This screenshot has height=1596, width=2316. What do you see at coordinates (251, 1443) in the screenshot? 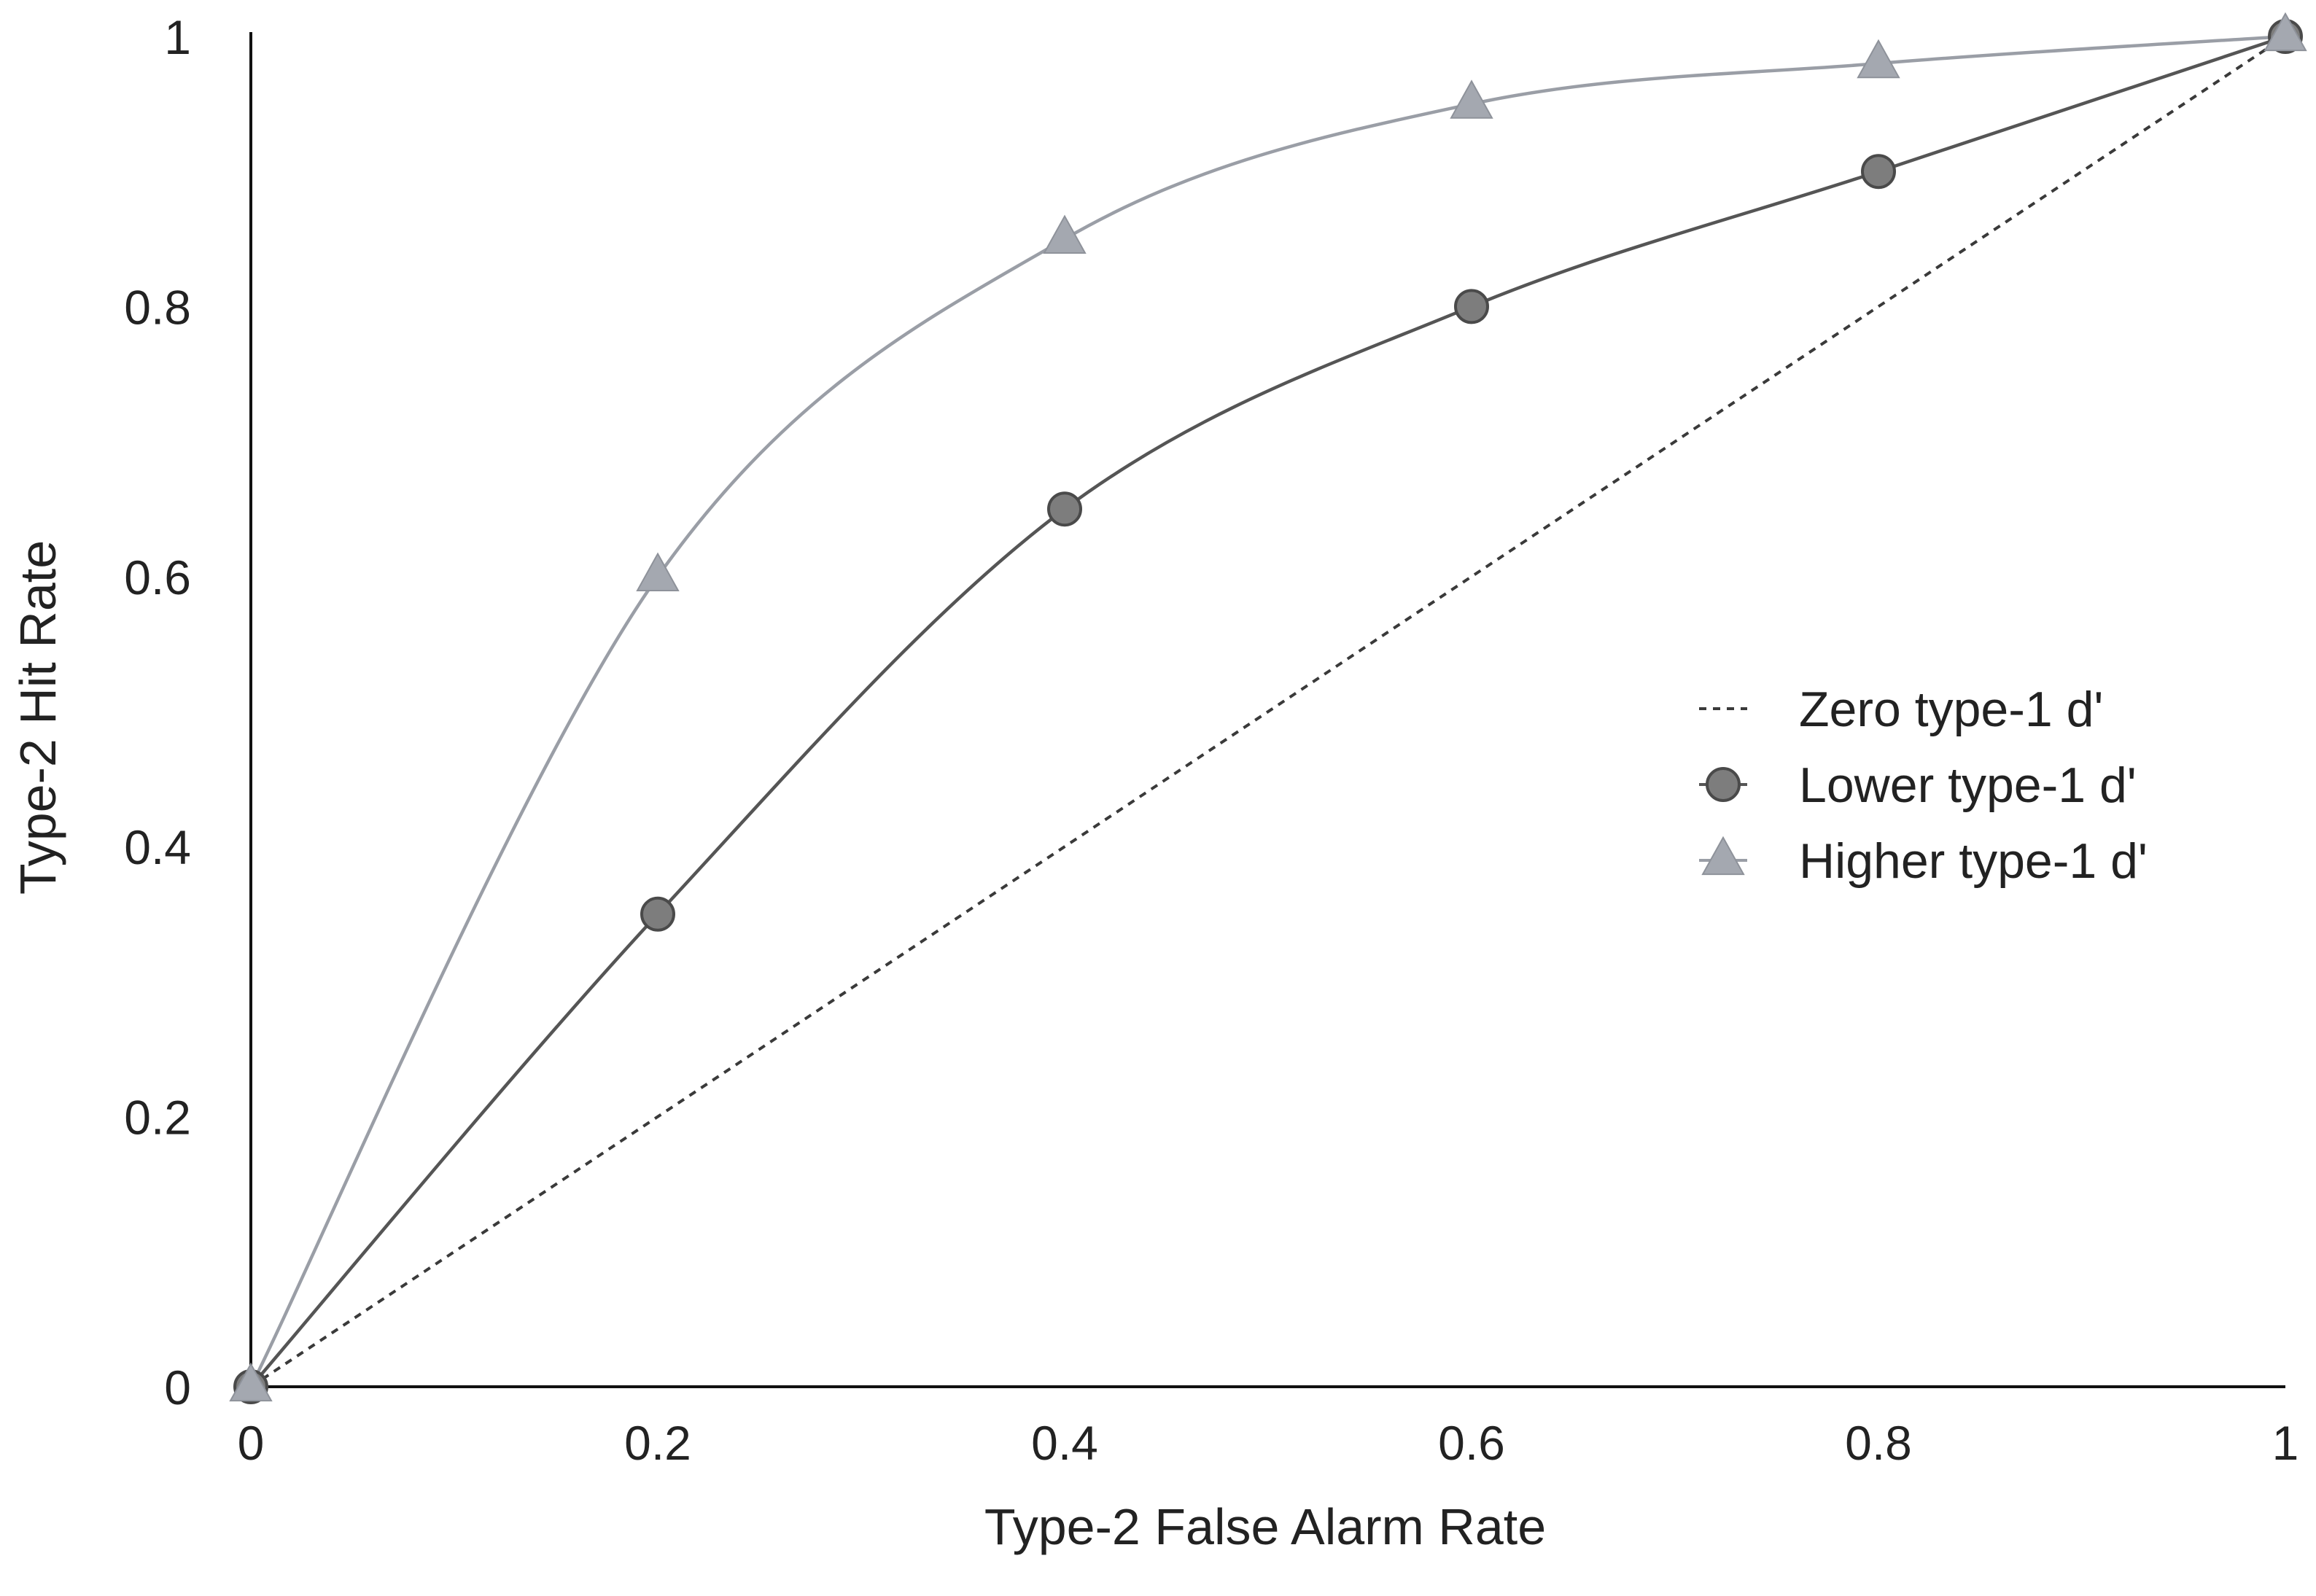
I see `x-tick-label: 0` at bounding box center [251, 1443].